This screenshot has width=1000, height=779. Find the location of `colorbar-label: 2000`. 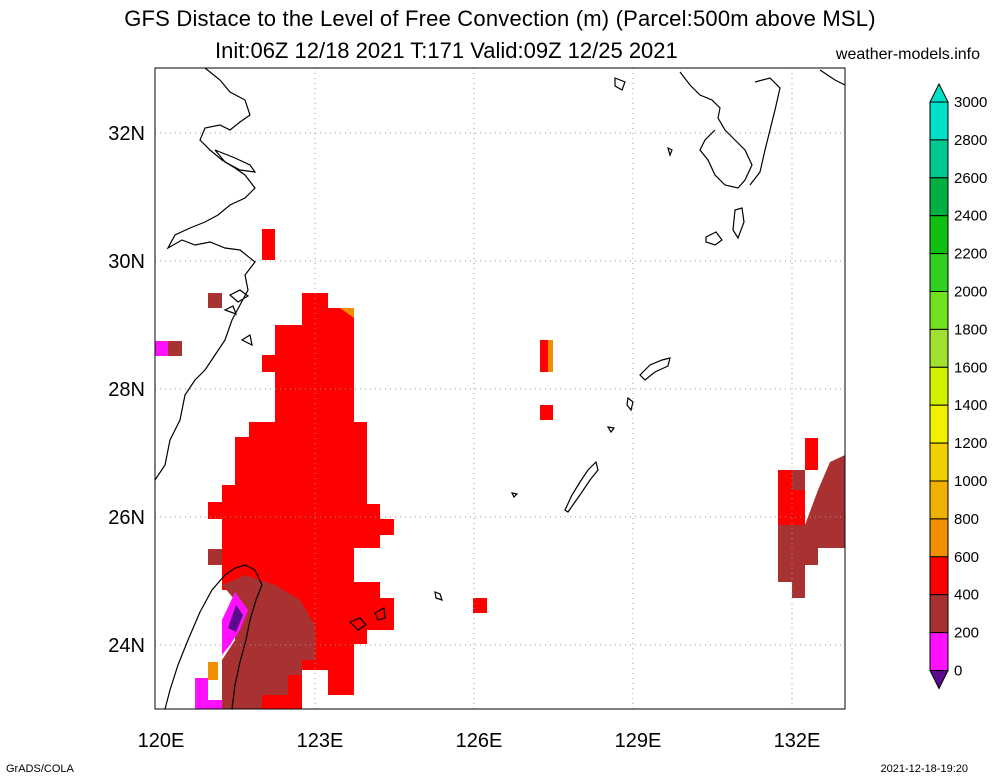

colorbar-label: 2000 is located at coordinates (970, 292).